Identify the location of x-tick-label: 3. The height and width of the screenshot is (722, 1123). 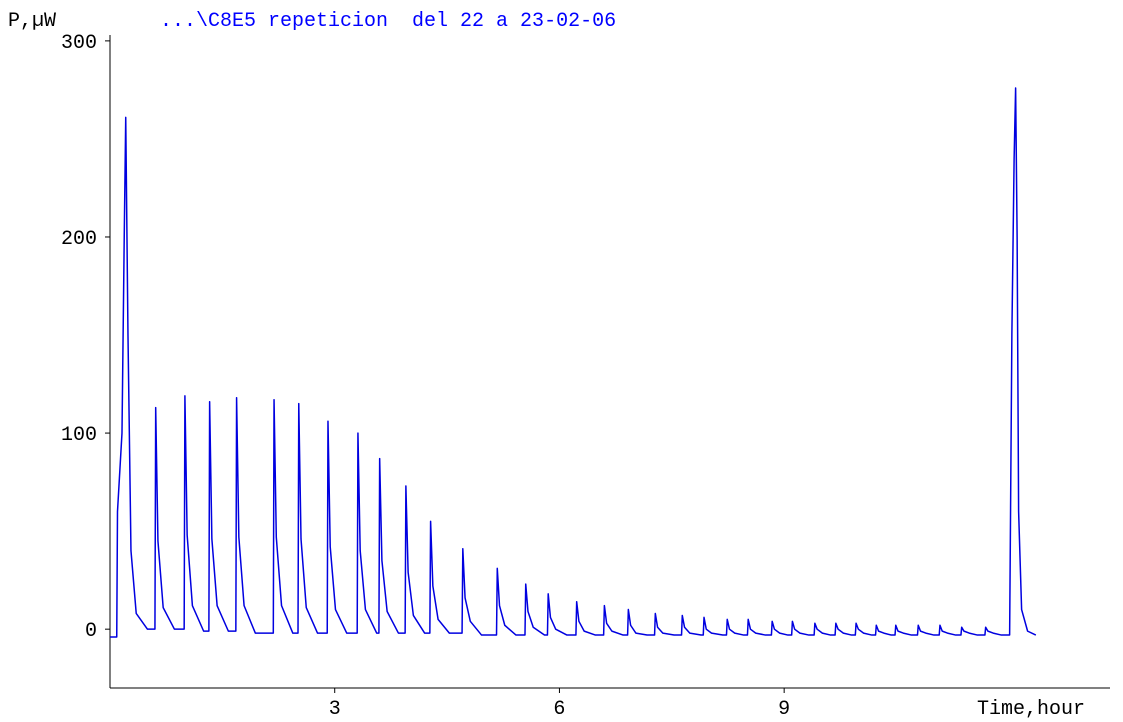
(335, 709).